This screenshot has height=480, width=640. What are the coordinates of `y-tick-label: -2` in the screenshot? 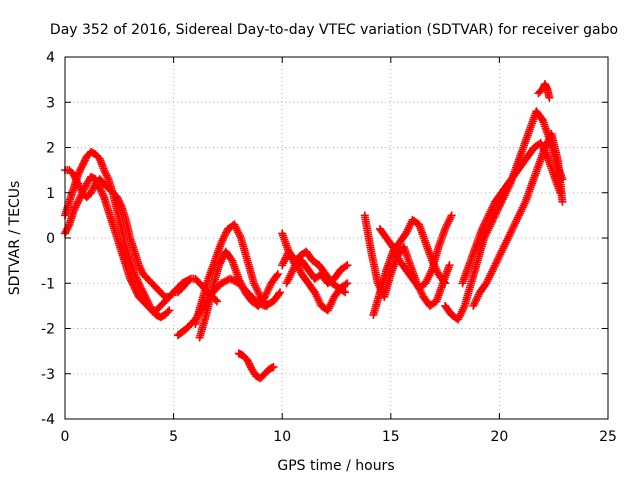 It's located at (48, 330).